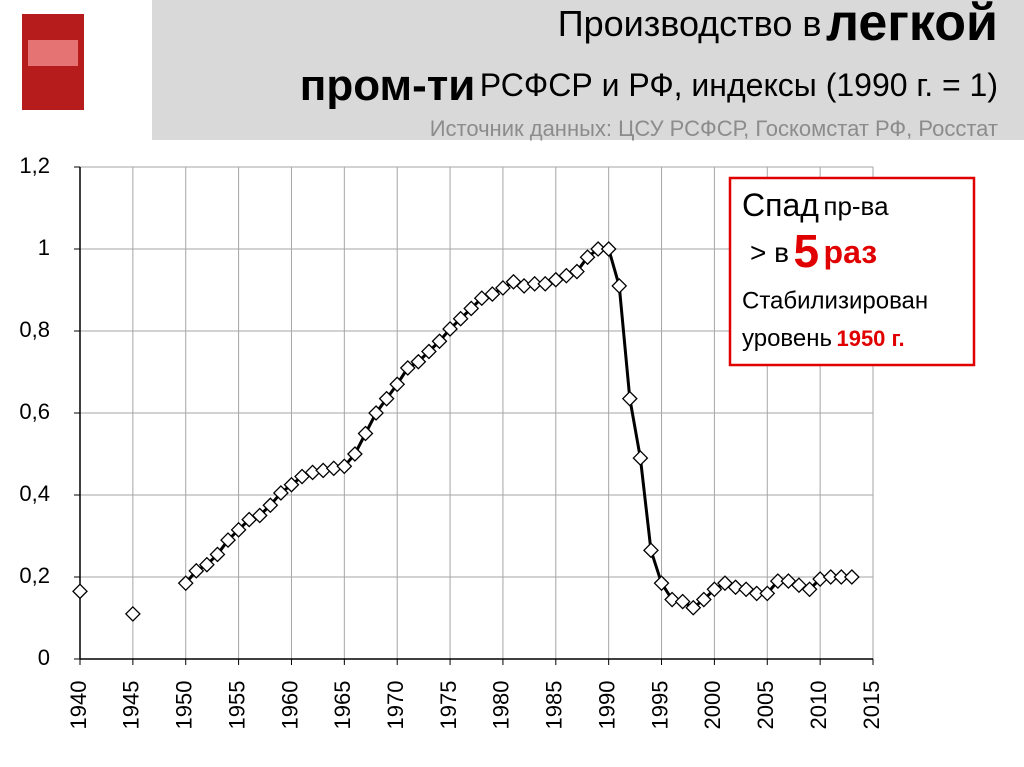 The height and width of the screenshot is (767, 1024). What do you see at coordinates (818, 705) in the screenshot?
I see `x-tick-label: 2010` at bounding box center [818, 705].